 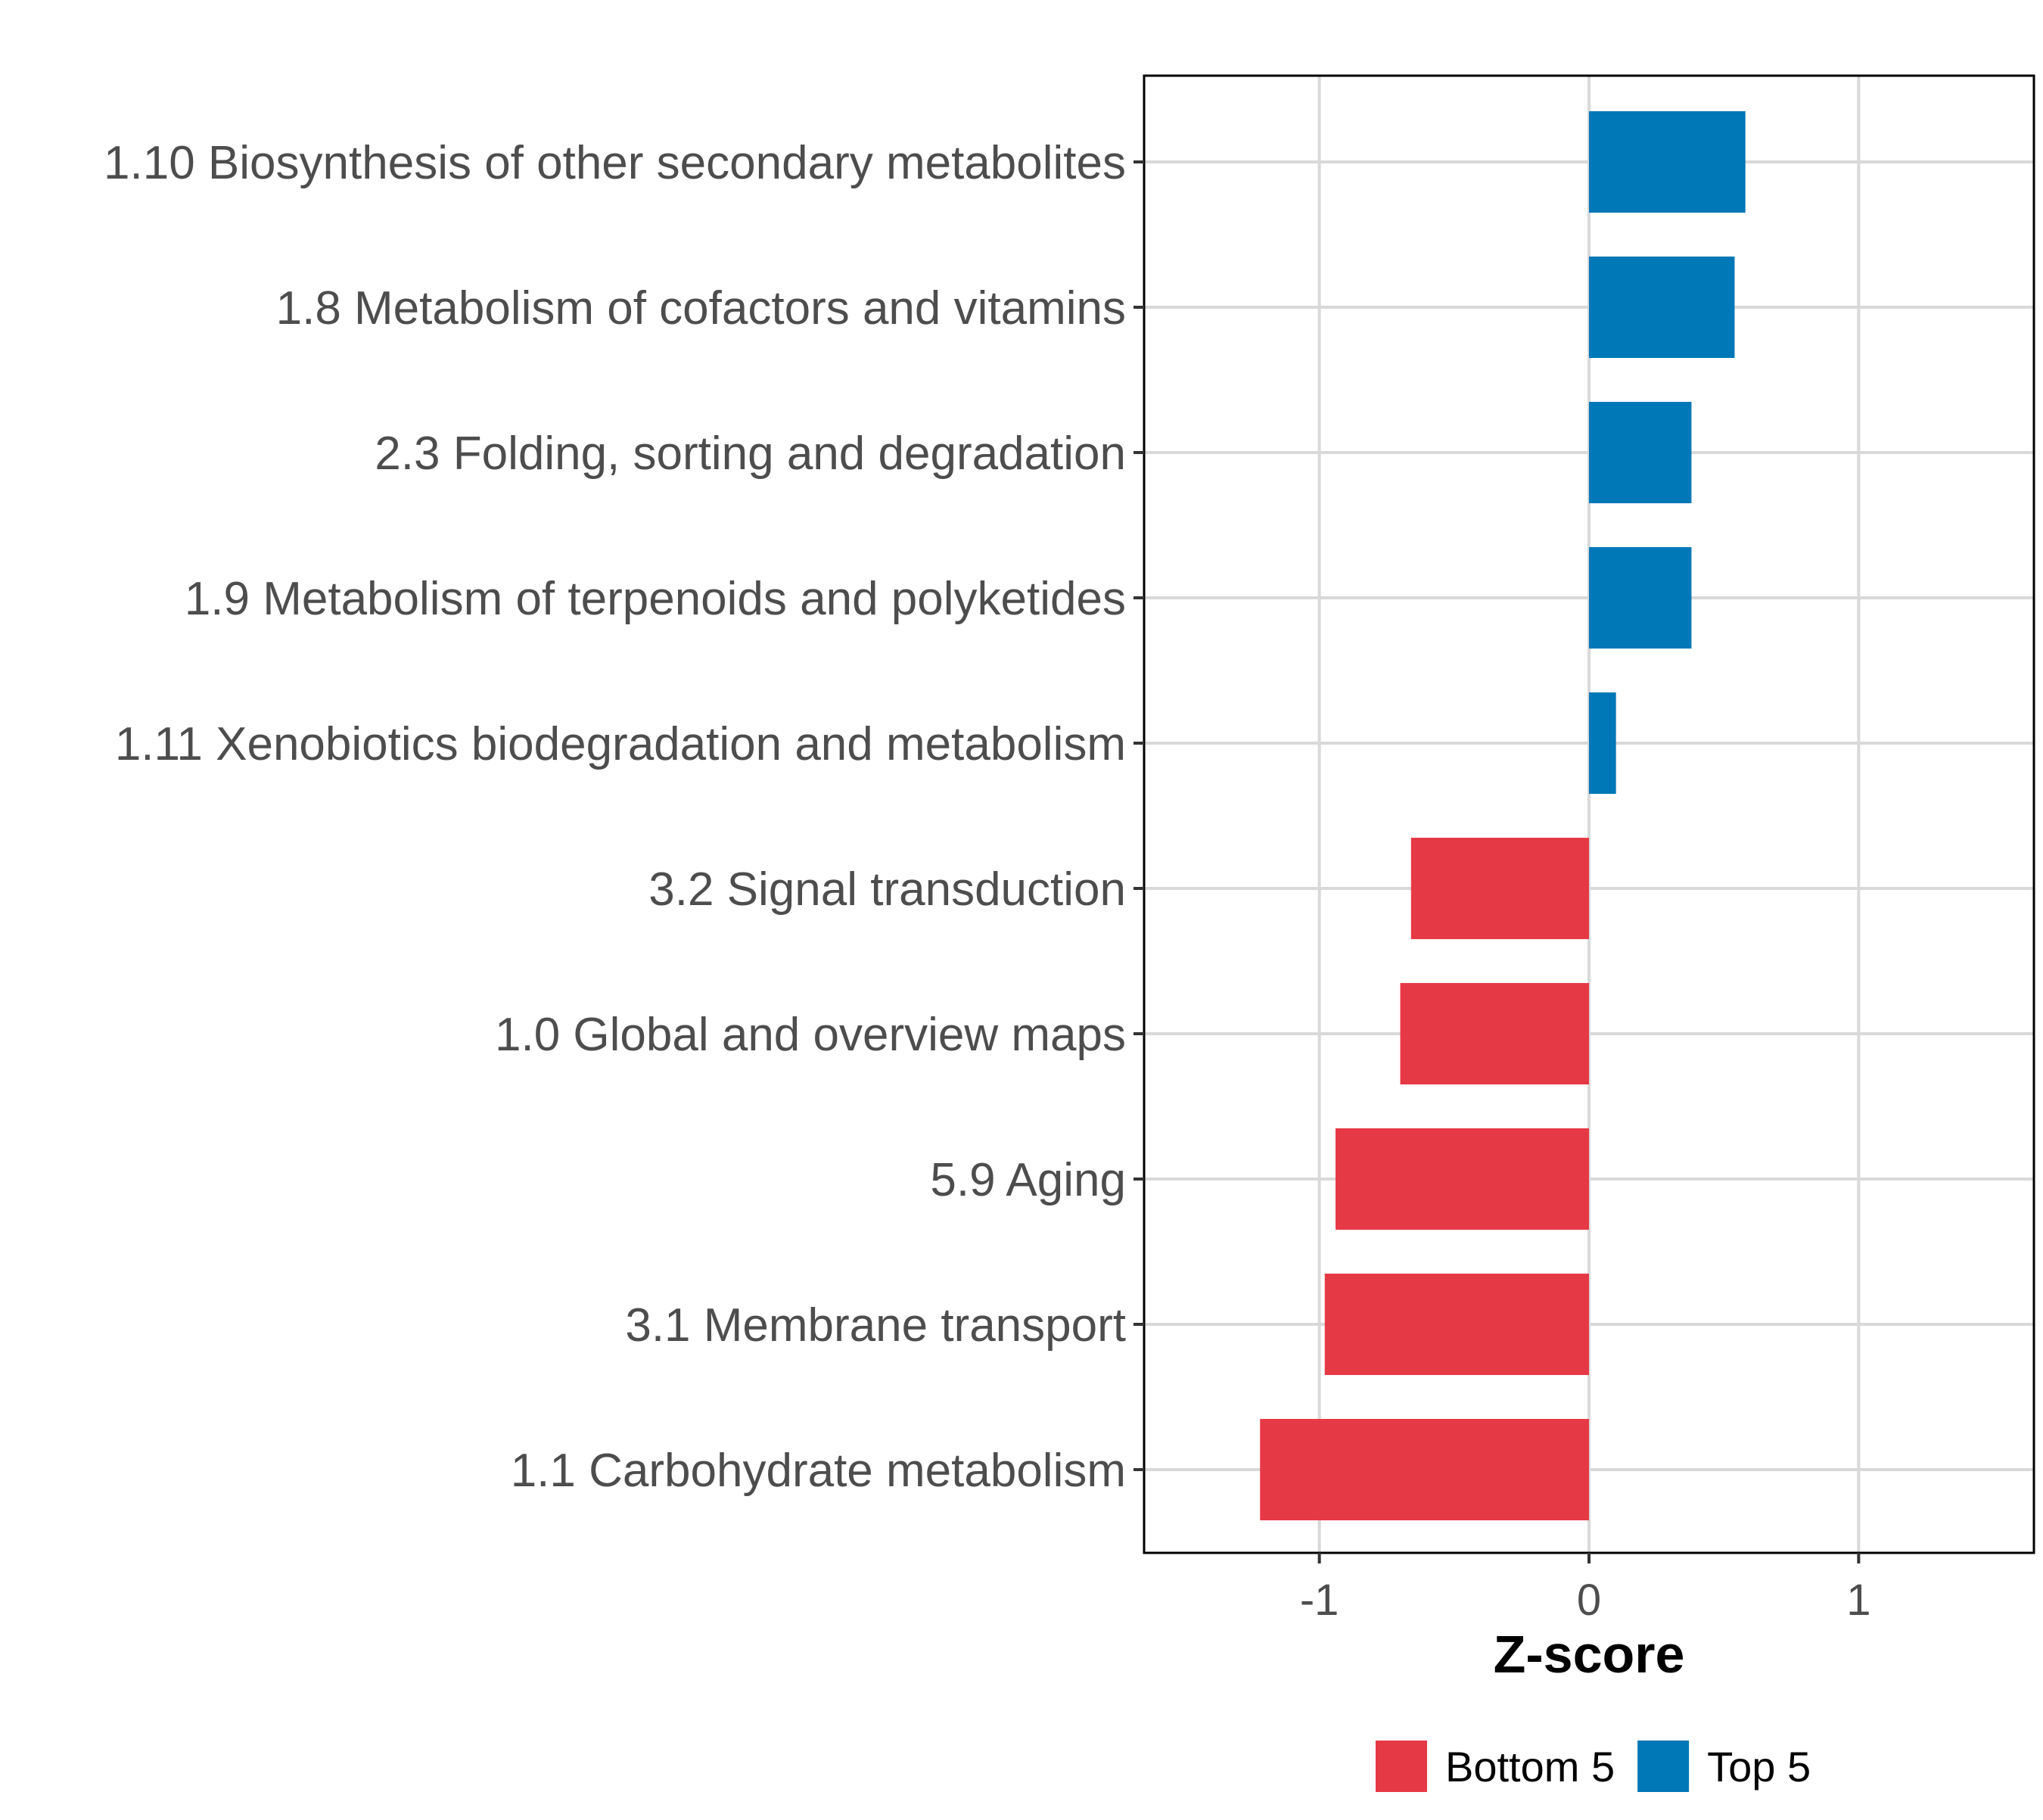 What do you see at coordinates (887, 889) in the screenshot?
I see `category-label: 3.2 Signal transduction` at bounding box center [887, 889].